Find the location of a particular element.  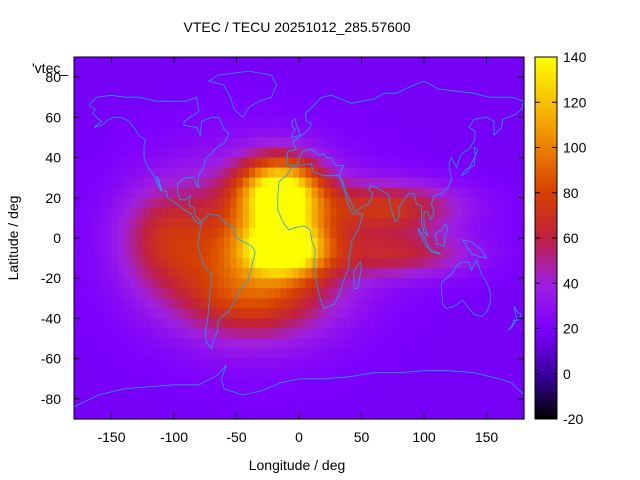

coastline-north-america is located at coordinates (159, 159).